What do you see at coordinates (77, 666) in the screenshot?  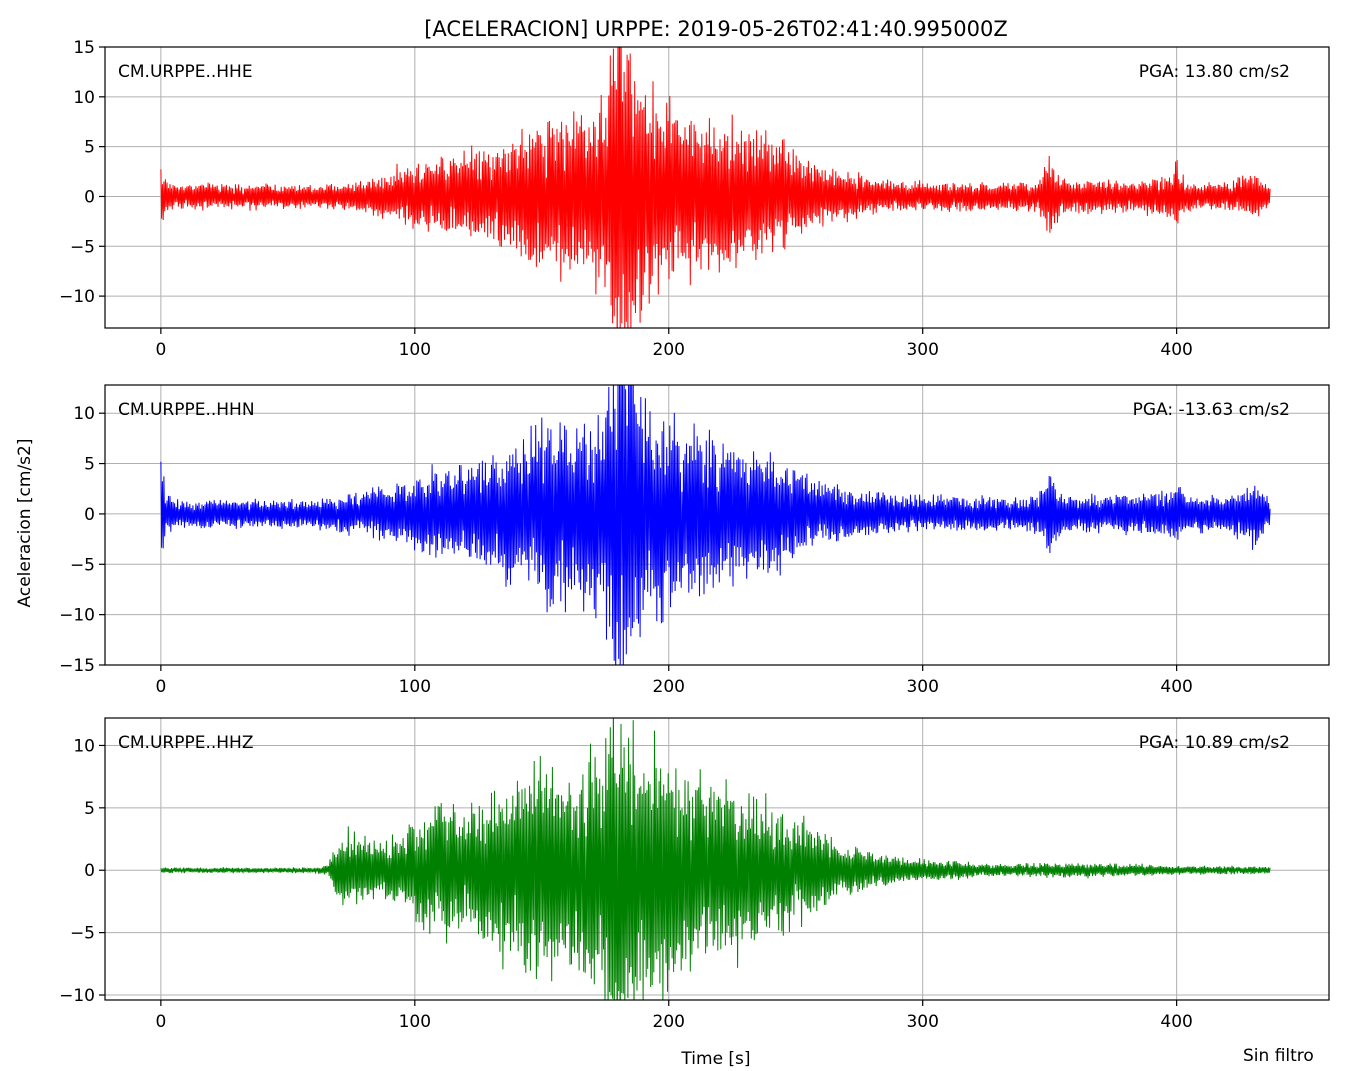 I see `y-tick-label--15: −15` at bounding box center [77, 666].